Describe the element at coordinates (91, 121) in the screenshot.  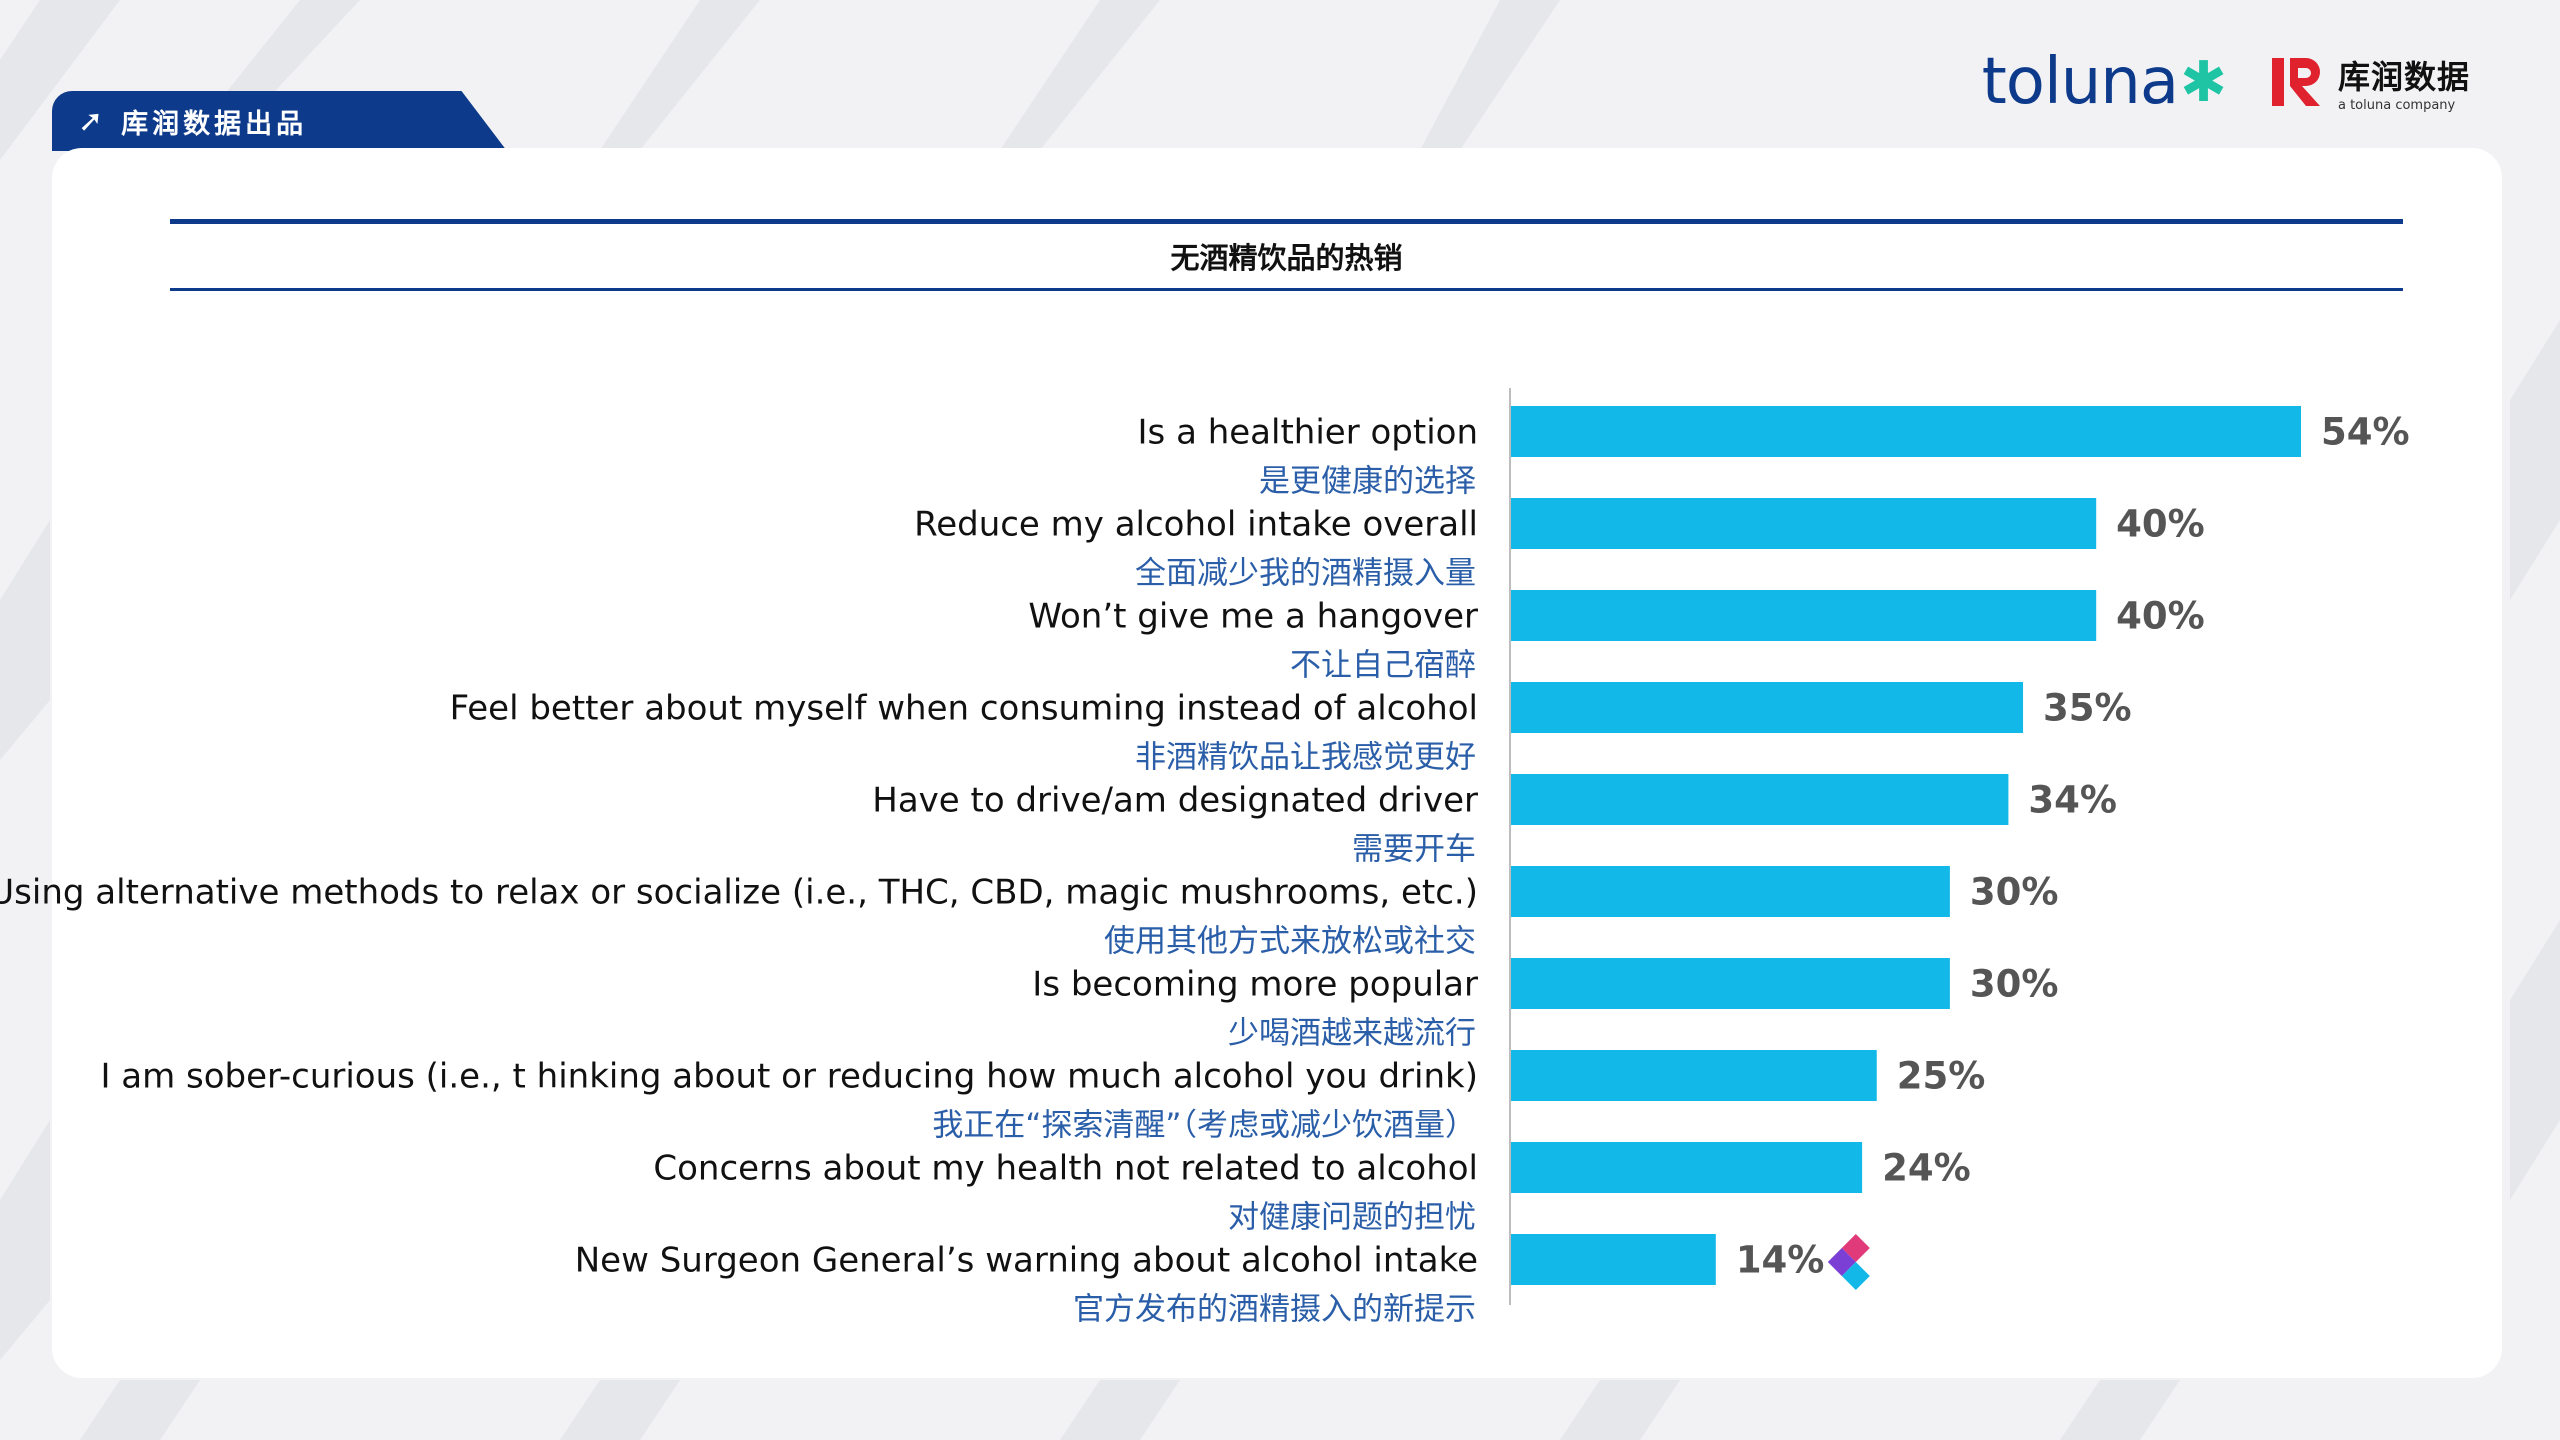
I see `arrow-icon: ➚` at that location.